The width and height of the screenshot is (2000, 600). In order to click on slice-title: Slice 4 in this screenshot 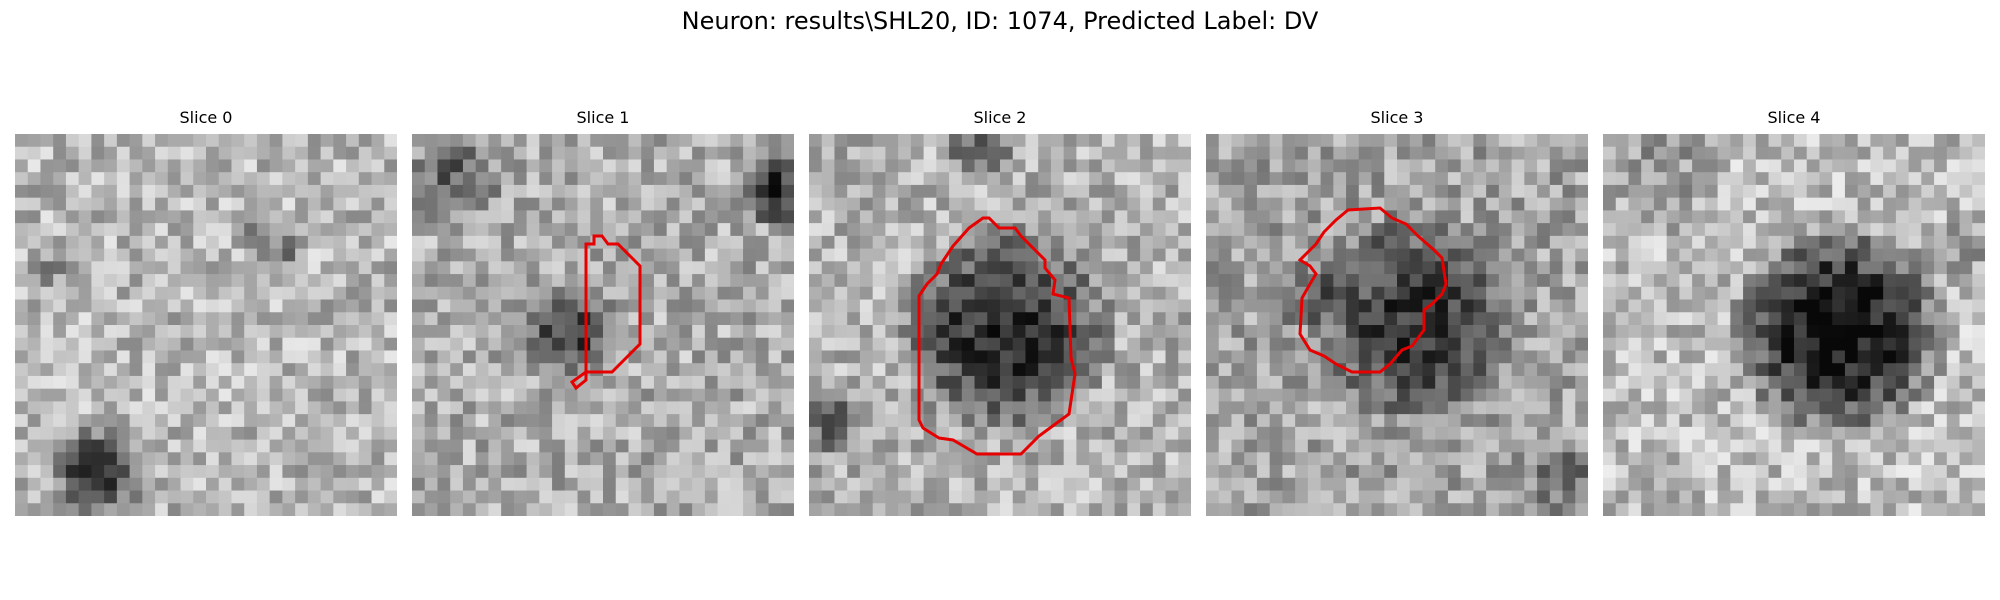, I will do `click(1794, 117)`.